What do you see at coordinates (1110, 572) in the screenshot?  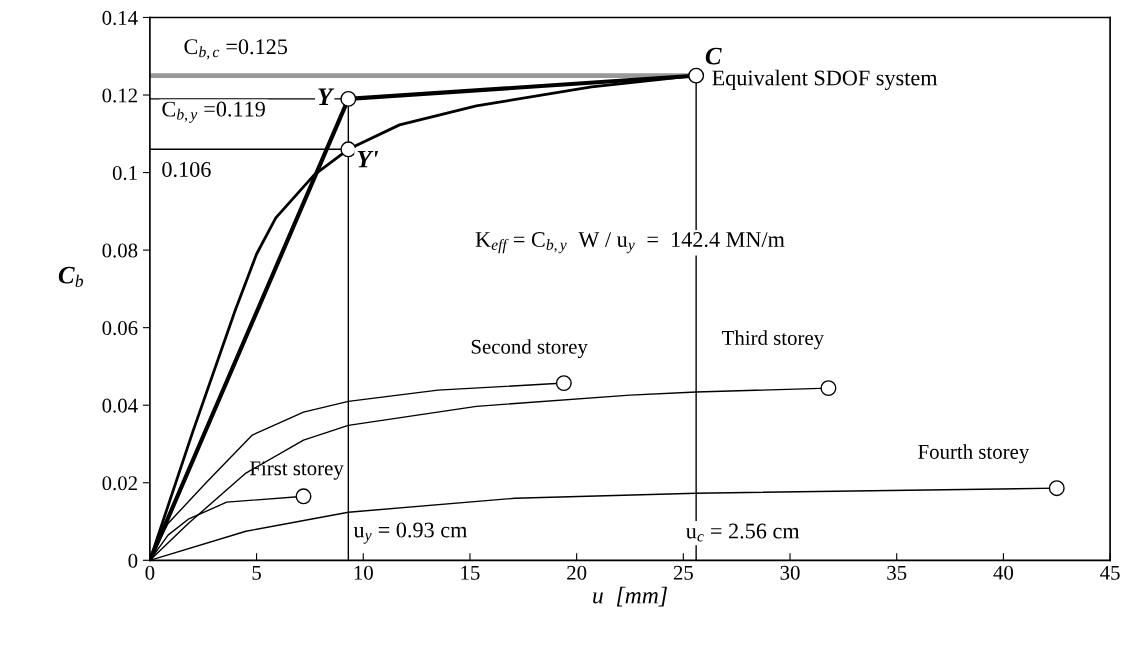 I see `x-tick-label: 45` at bounding box center [1110, 572].